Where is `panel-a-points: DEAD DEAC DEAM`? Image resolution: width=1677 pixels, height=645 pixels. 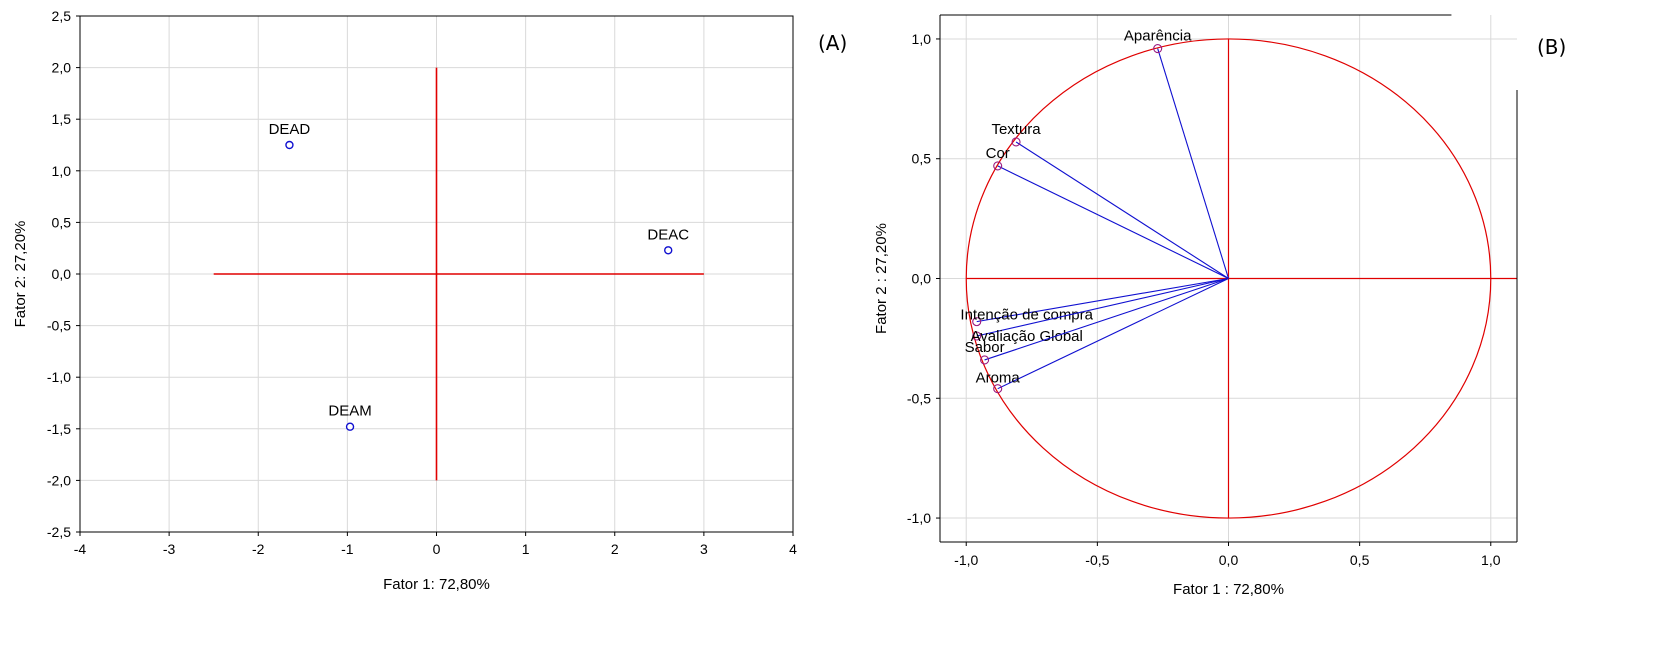
panel-a-points: DEAD DEAC DEAM is located at coordinates (479, 276).